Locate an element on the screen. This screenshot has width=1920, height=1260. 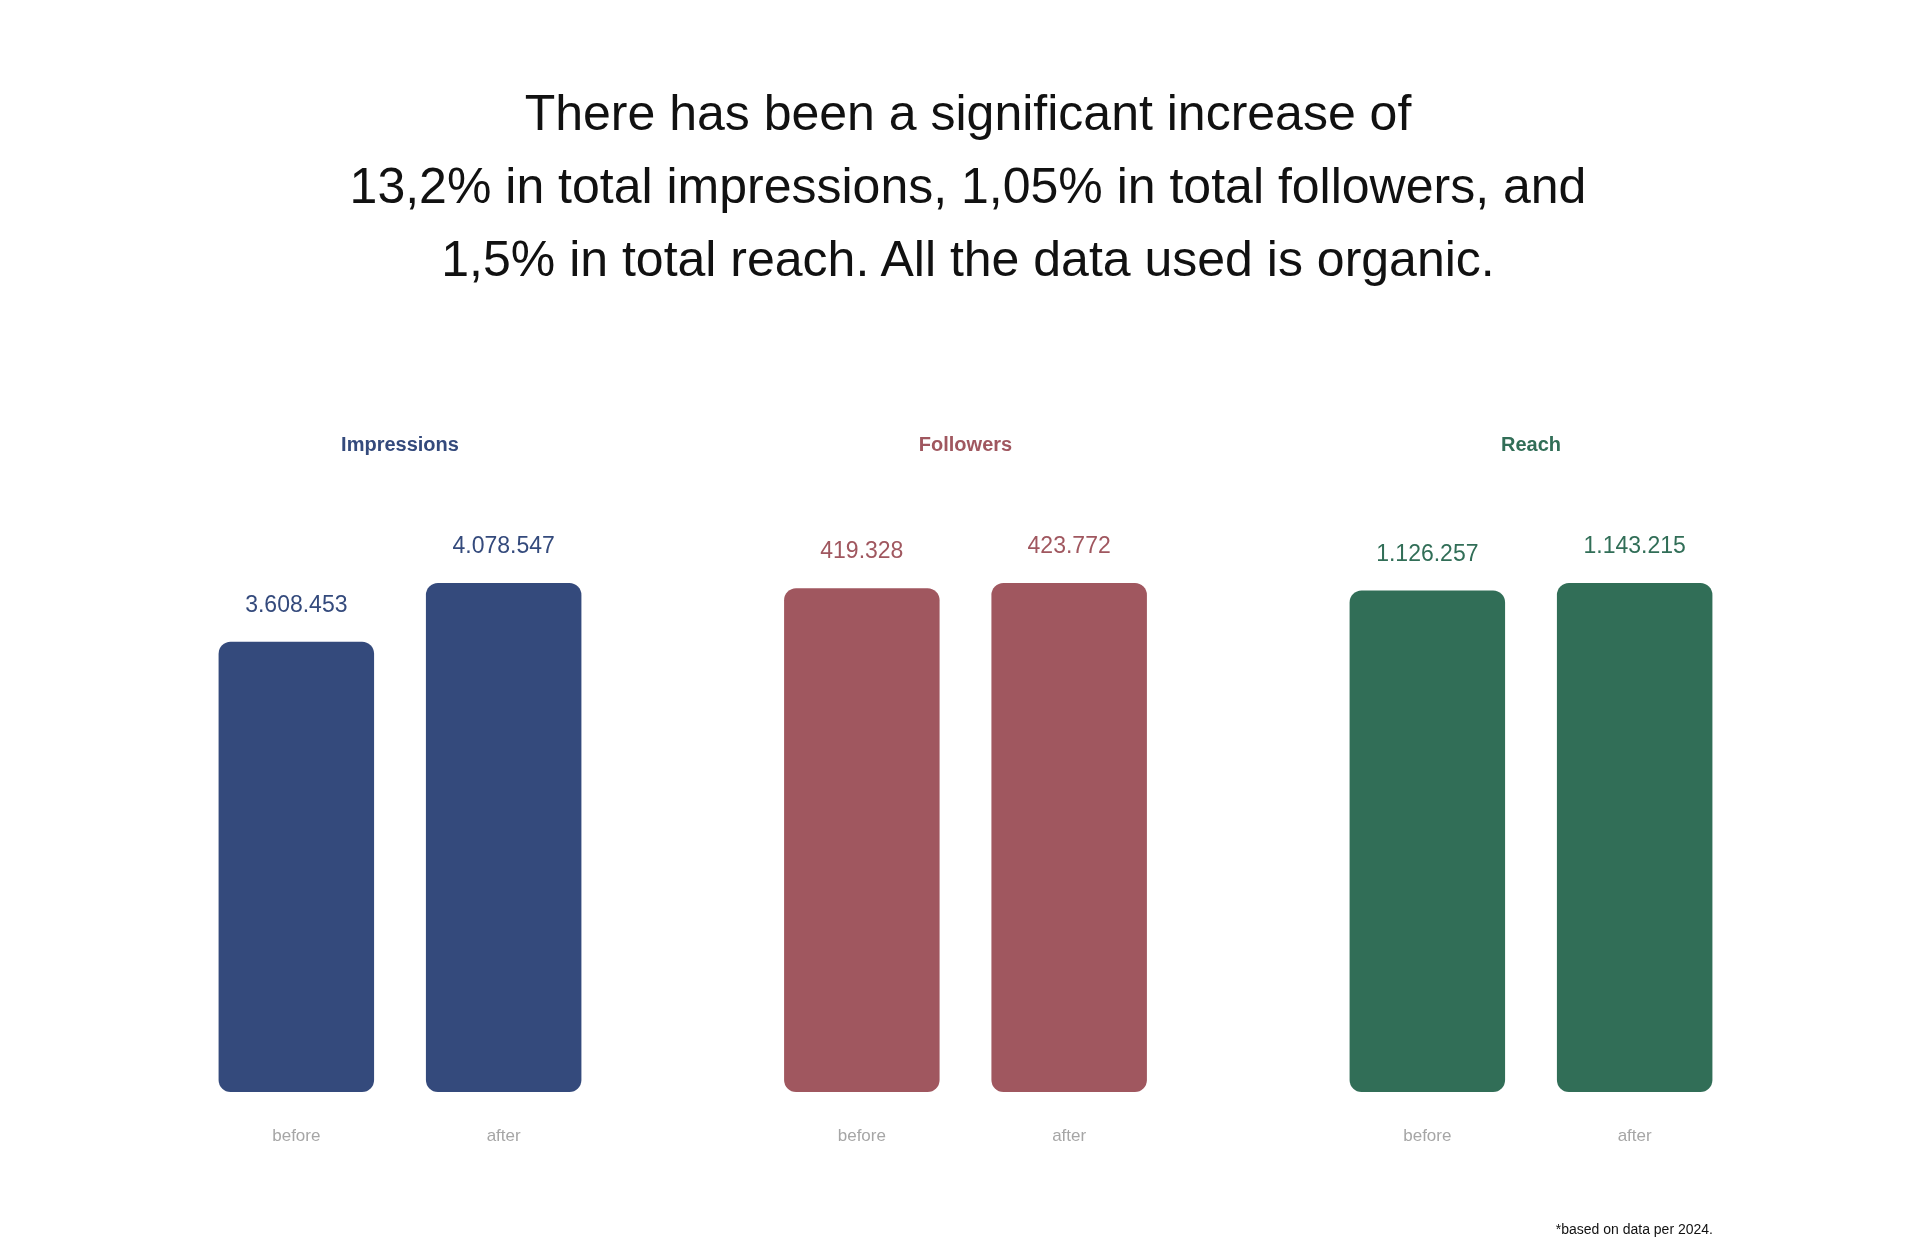
chart-title: Impressions is located at coordinates (400, 444).